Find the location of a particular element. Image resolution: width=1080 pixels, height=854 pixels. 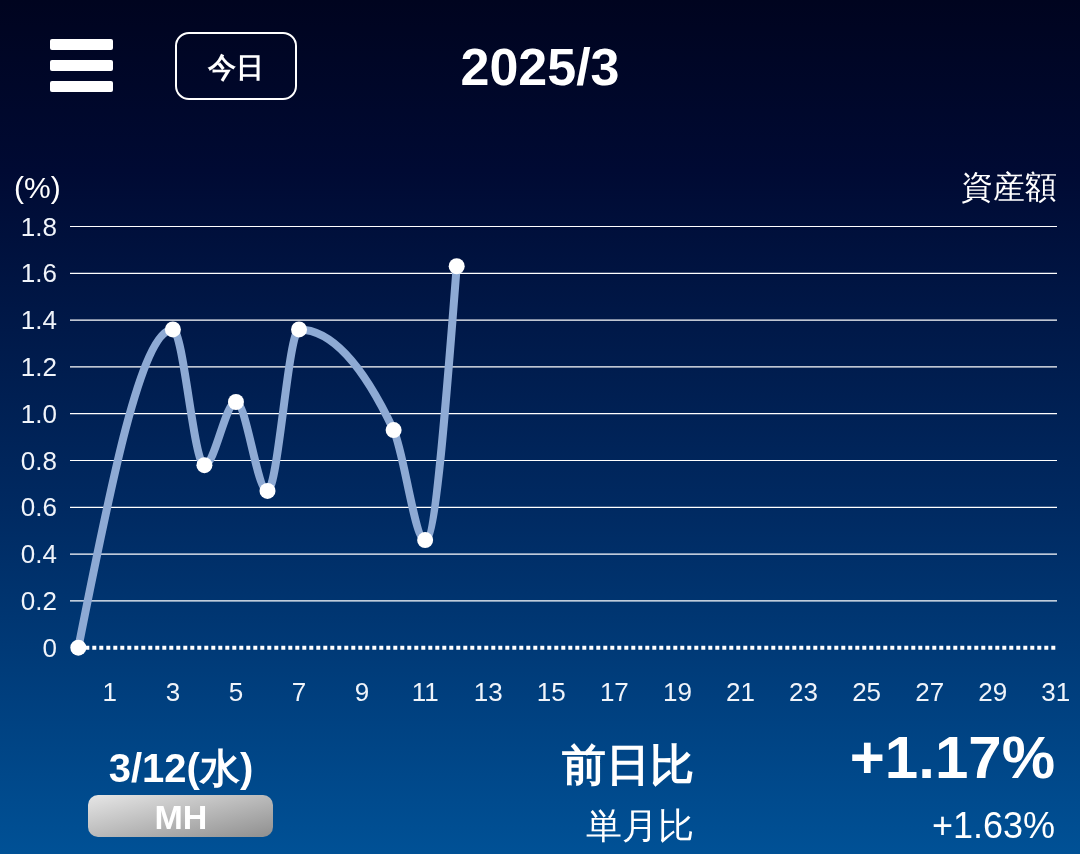

x-tick-label: 27 is located at coordinates (930, 692).